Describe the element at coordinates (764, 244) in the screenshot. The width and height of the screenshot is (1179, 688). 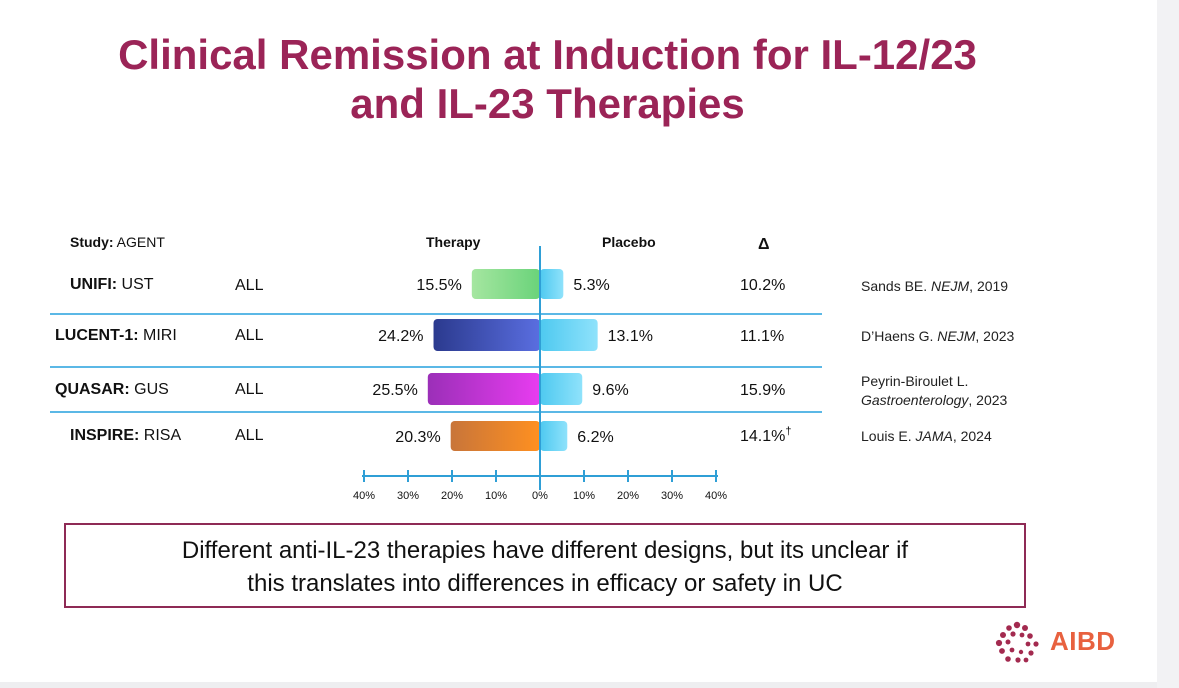
I see `header-delta: Δ` at that location.